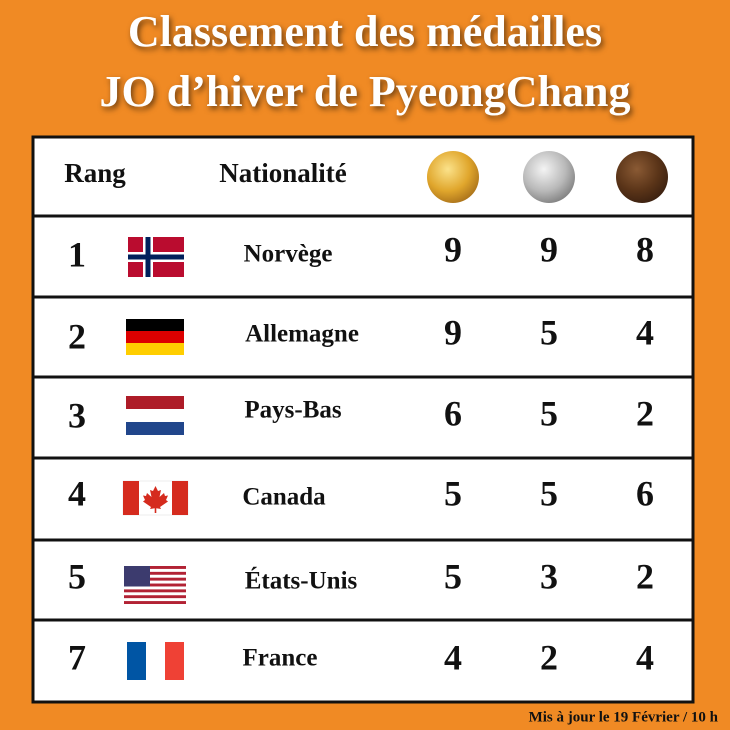  What do you see at coordinates (155, 661) in the screenshot?
I see `flag-france` at bounding box center [155, 661].